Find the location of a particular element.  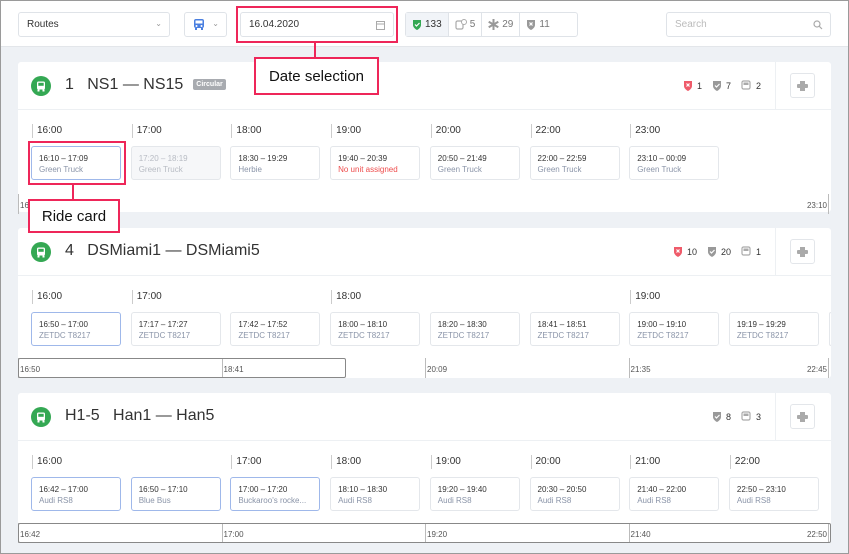

ride-time: 19:40 – 20:39 is located at coordinates (363, 158).